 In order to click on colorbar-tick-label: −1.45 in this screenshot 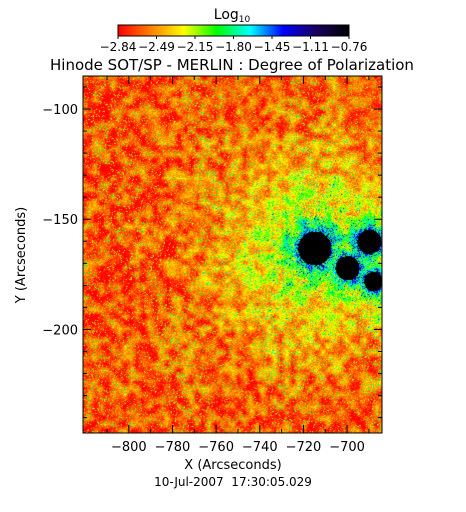, I will do `click(272, 47)`.